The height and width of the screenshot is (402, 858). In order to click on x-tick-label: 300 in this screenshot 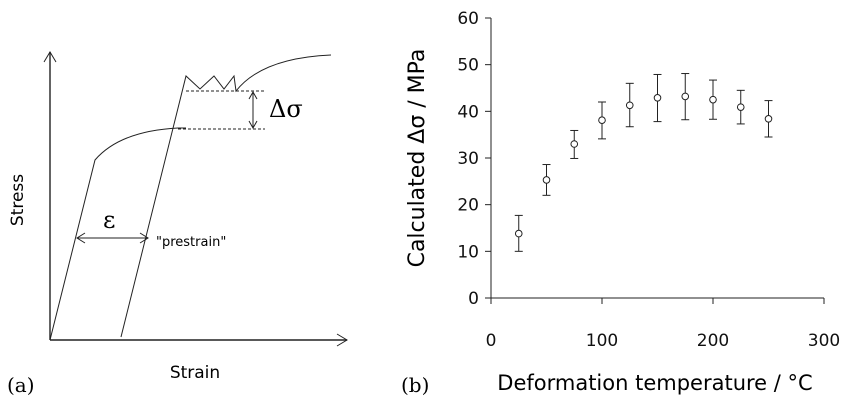, I will do `click(824, 341)`.